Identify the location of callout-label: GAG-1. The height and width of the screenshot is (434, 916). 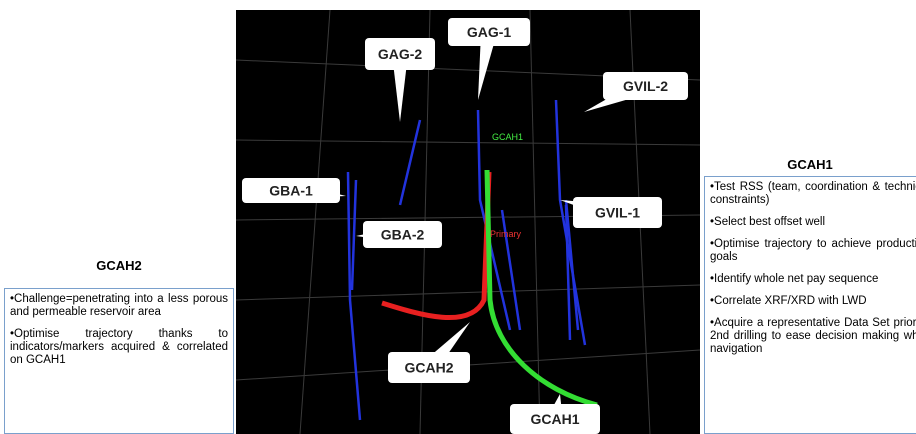
(489, 32).